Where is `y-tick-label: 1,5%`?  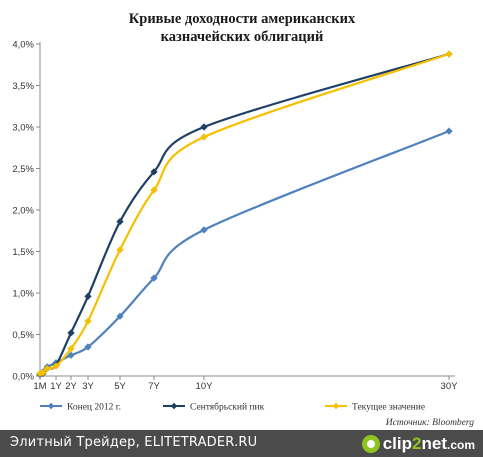
y-tick-label: 1,5% is located at coordinates (23, 252).